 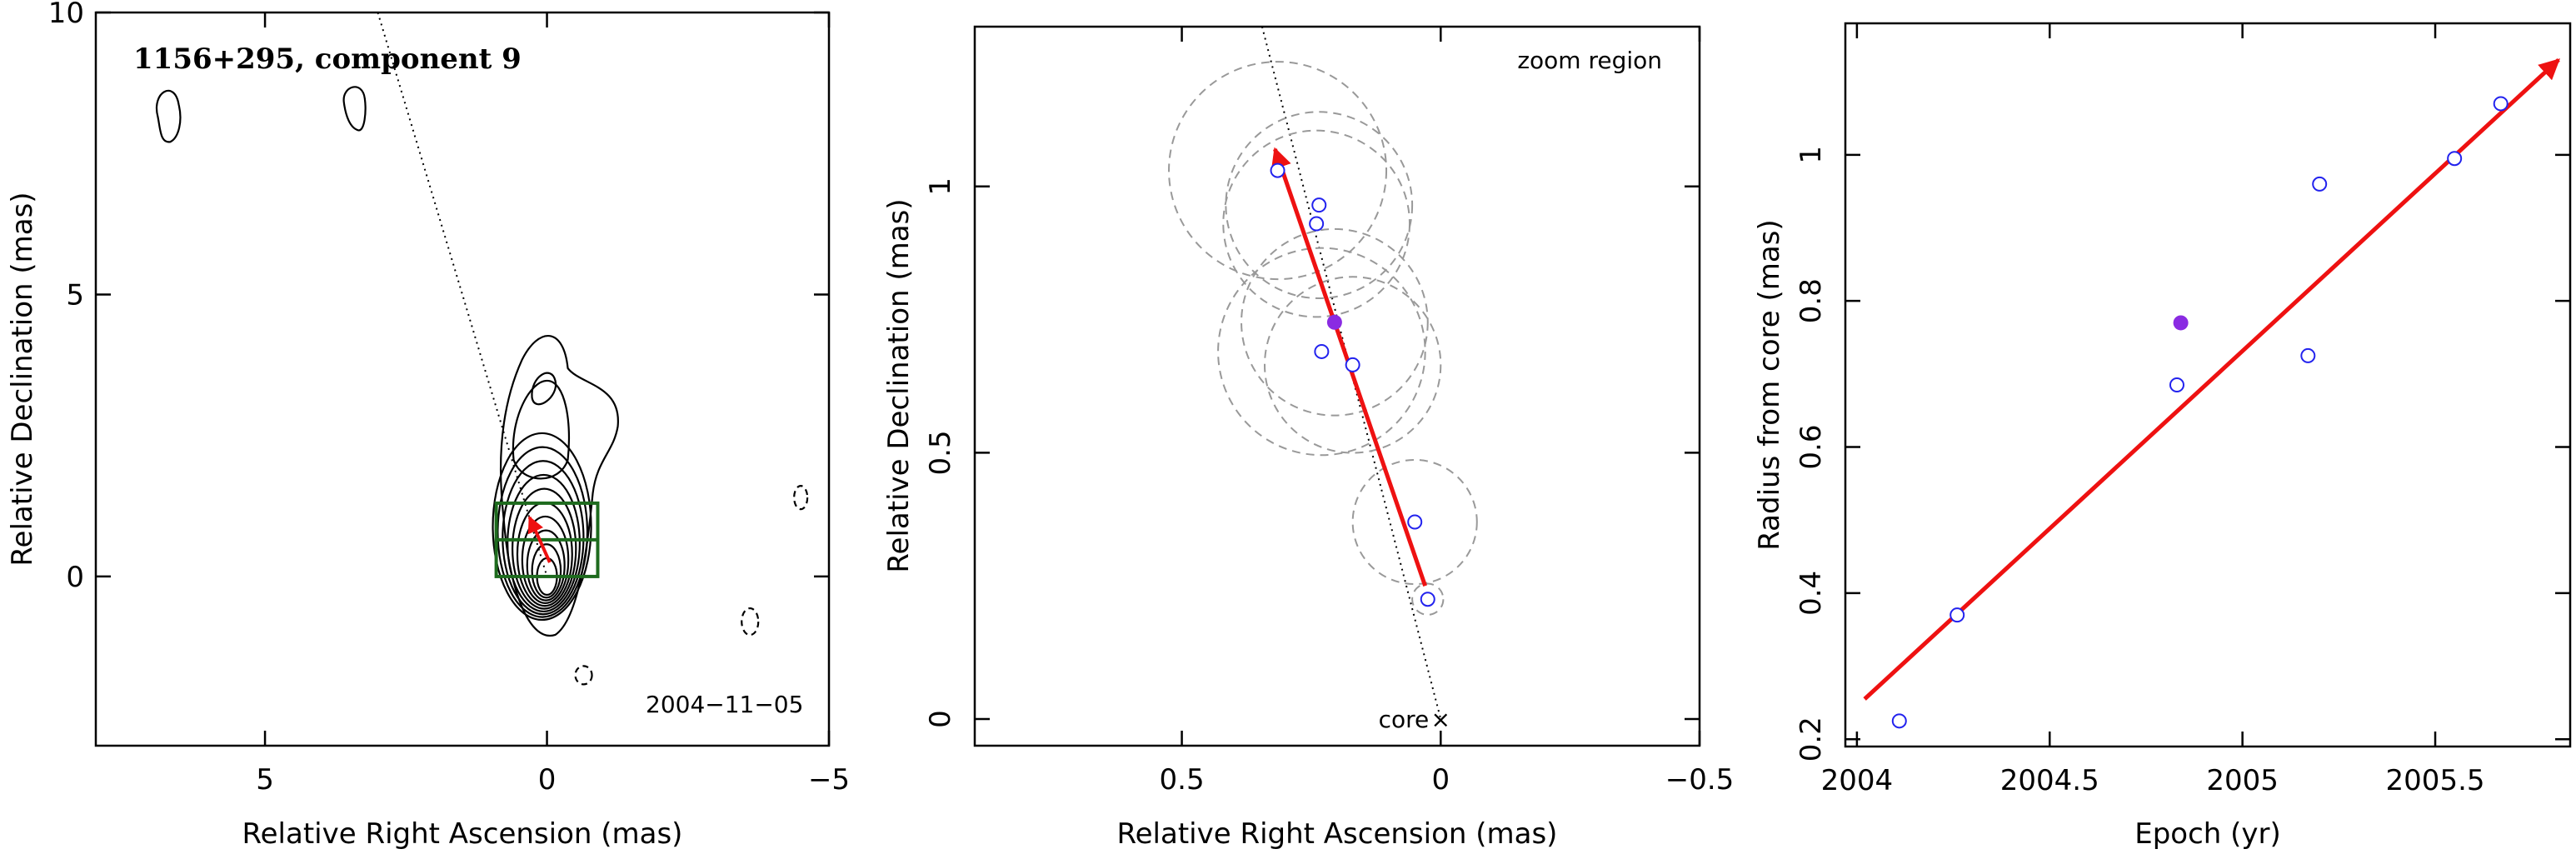 I want to click on y-tick-label: 10, so click(x=66, y=15).